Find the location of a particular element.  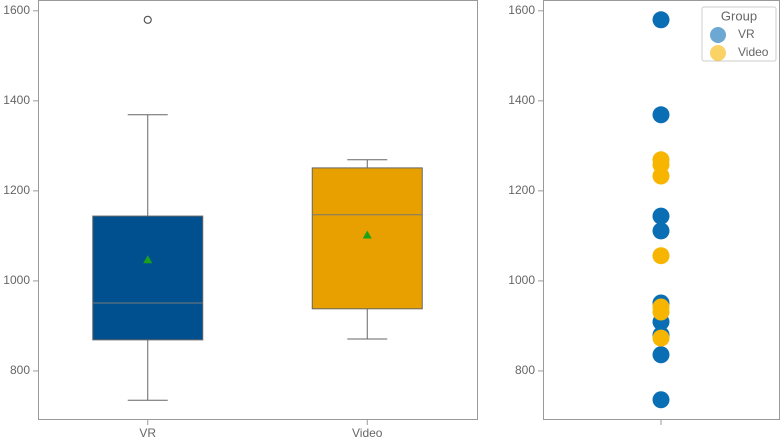

legend-label: Video is located at coordinates (753, 52).